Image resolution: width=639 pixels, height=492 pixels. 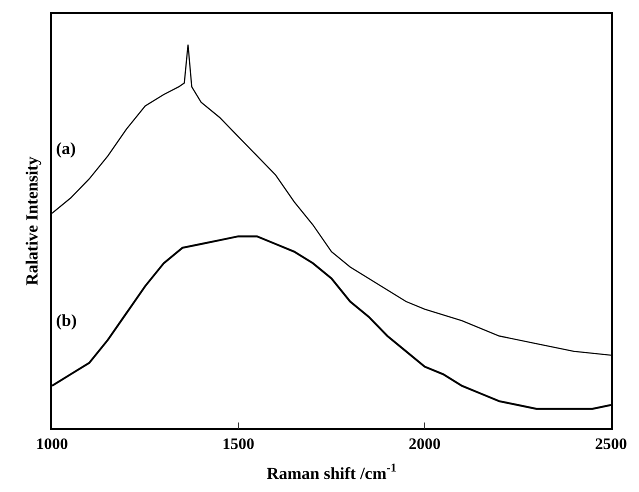 What do you see at coordinates (66, 148) in the screenshot?
I see `series-label: (a)` at bounding box center [66, 148].